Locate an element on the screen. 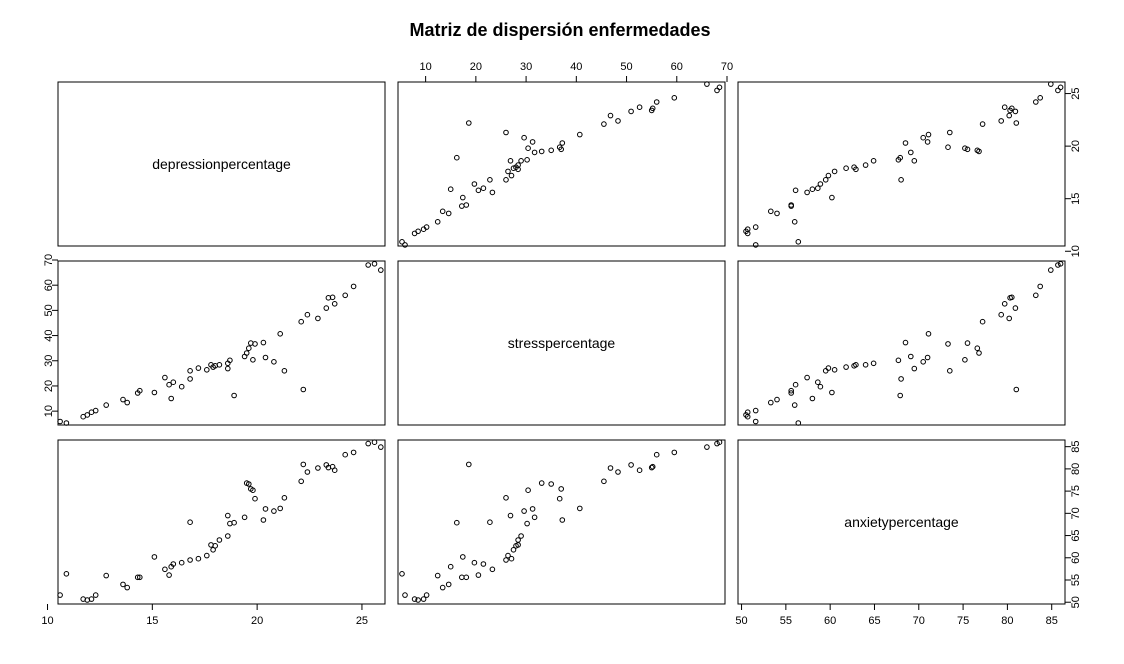  x-tick-label-bottom-anxiety: 85 is located at coordinates (1052, 621).